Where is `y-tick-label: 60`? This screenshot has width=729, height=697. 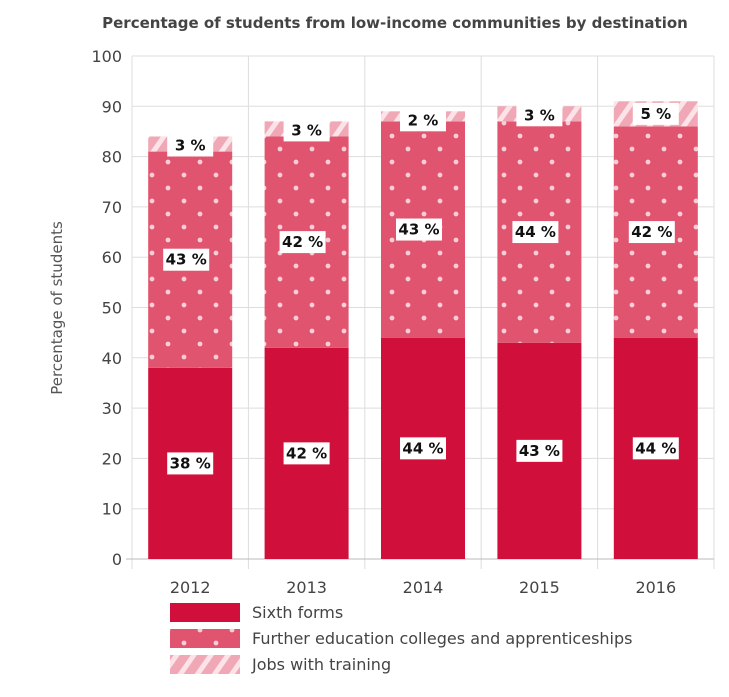
y-tick-label: 60 is located at coordinates (112, 257).